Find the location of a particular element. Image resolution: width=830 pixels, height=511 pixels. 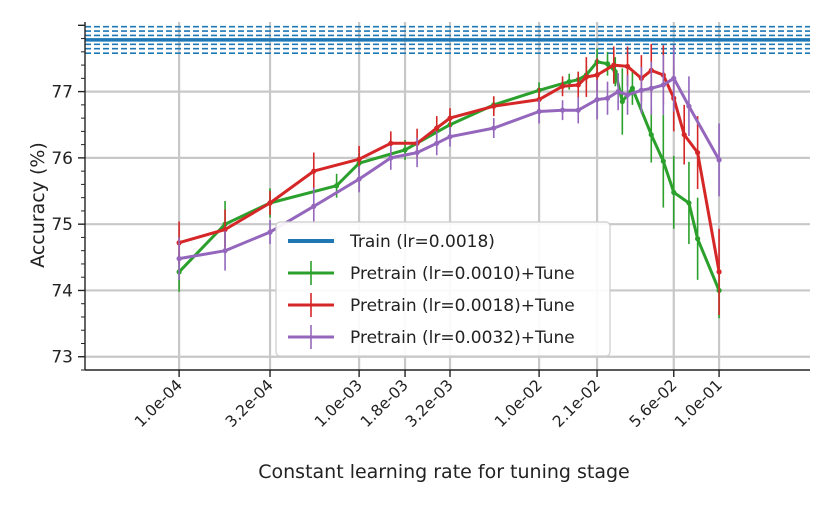

legend-box is located at coordinates (443, 289).